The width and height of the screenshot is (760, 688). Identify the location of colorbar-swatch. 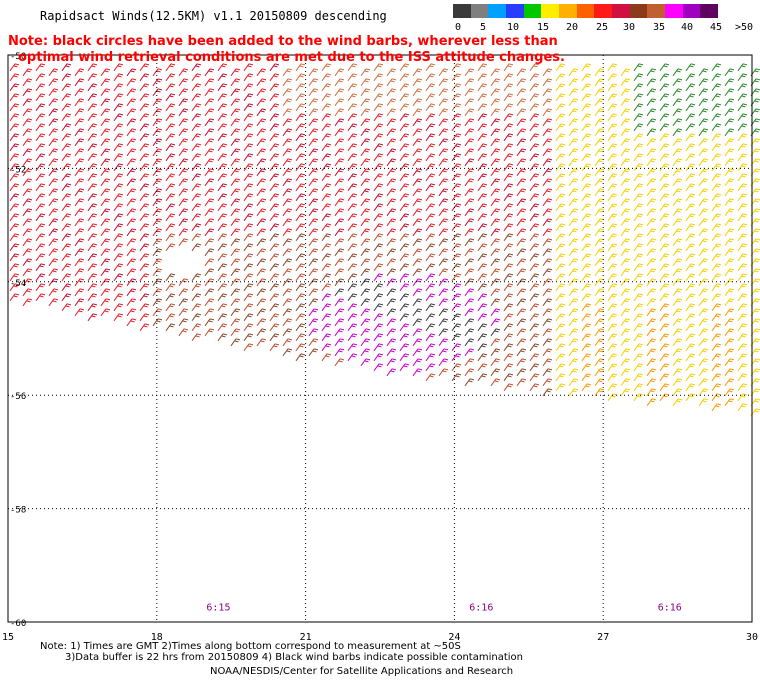
(479, 11).